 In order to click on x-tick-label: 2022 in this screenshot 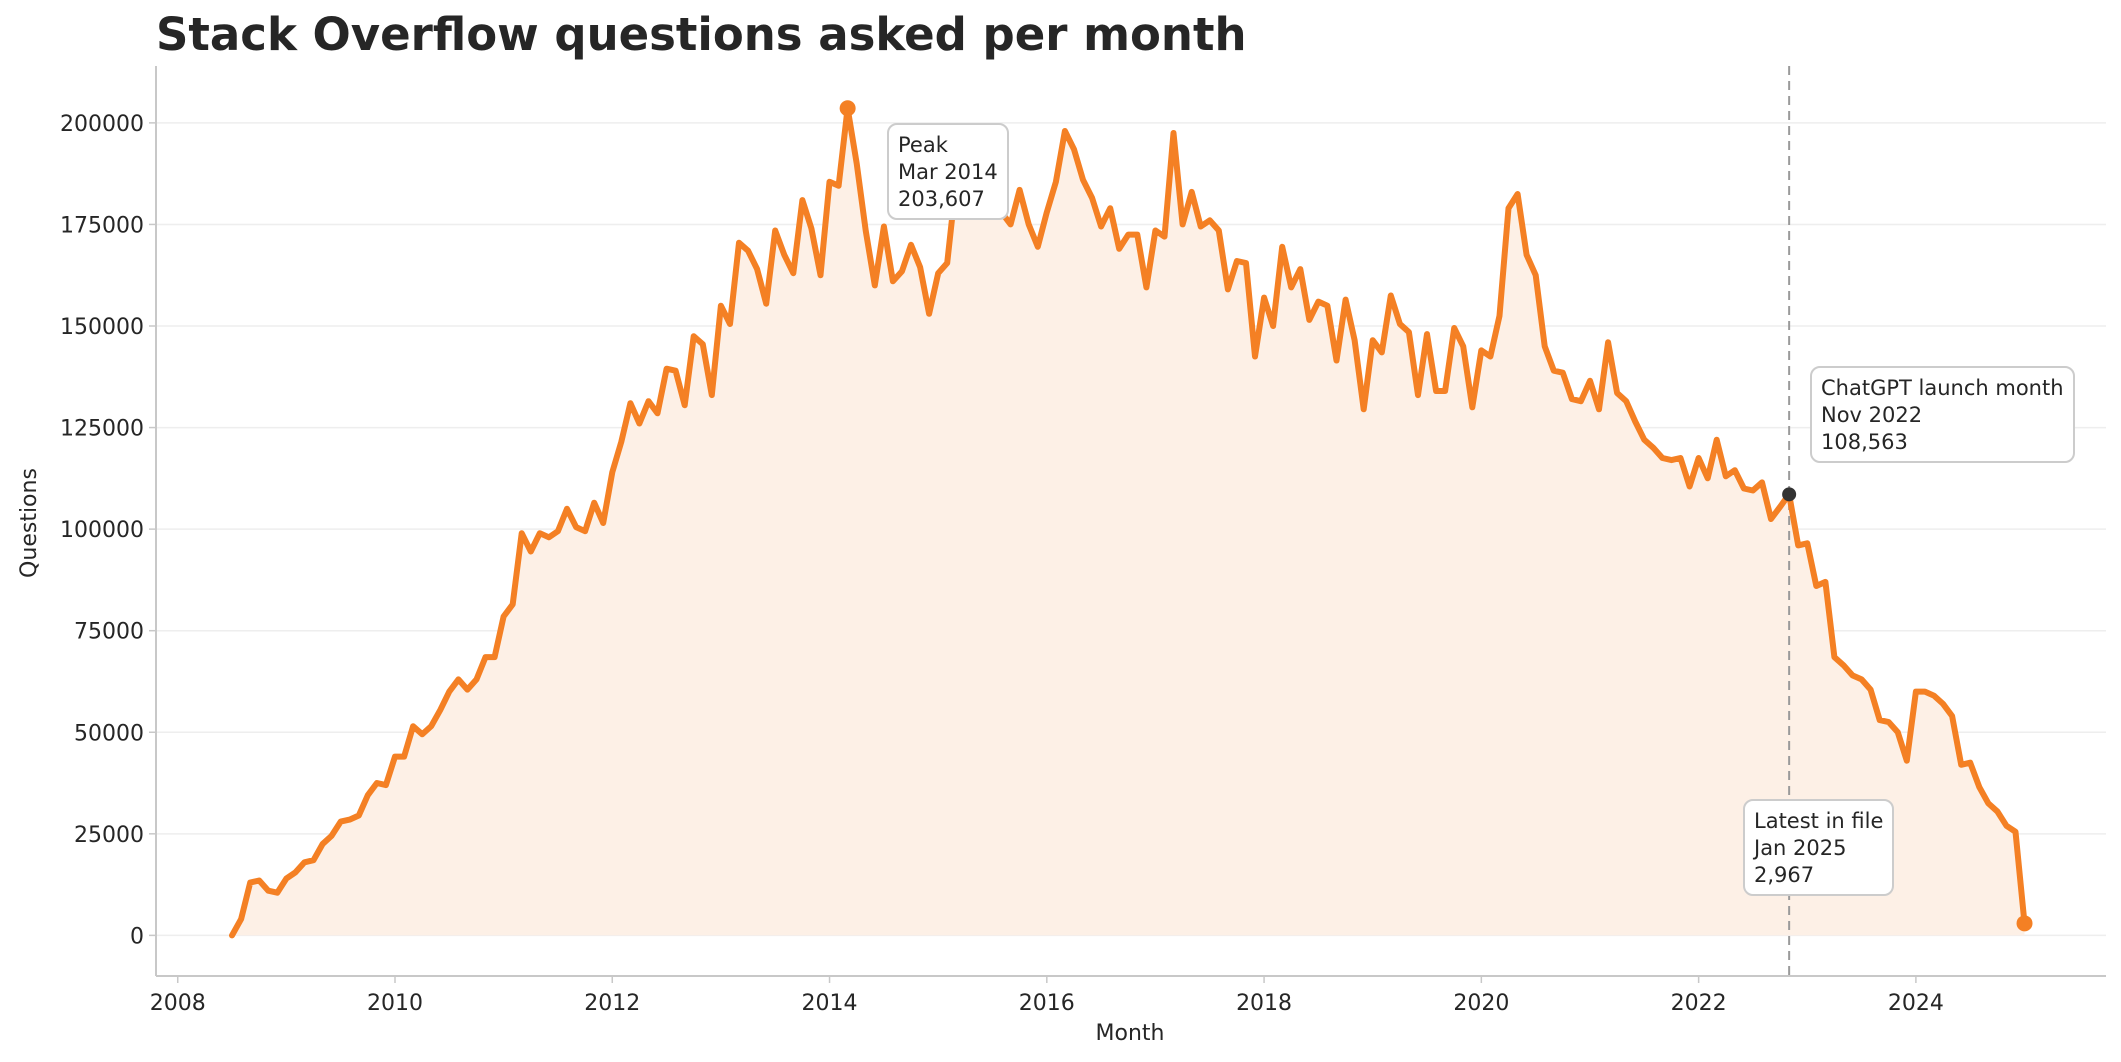, I will do `click(1699, 1003)`.